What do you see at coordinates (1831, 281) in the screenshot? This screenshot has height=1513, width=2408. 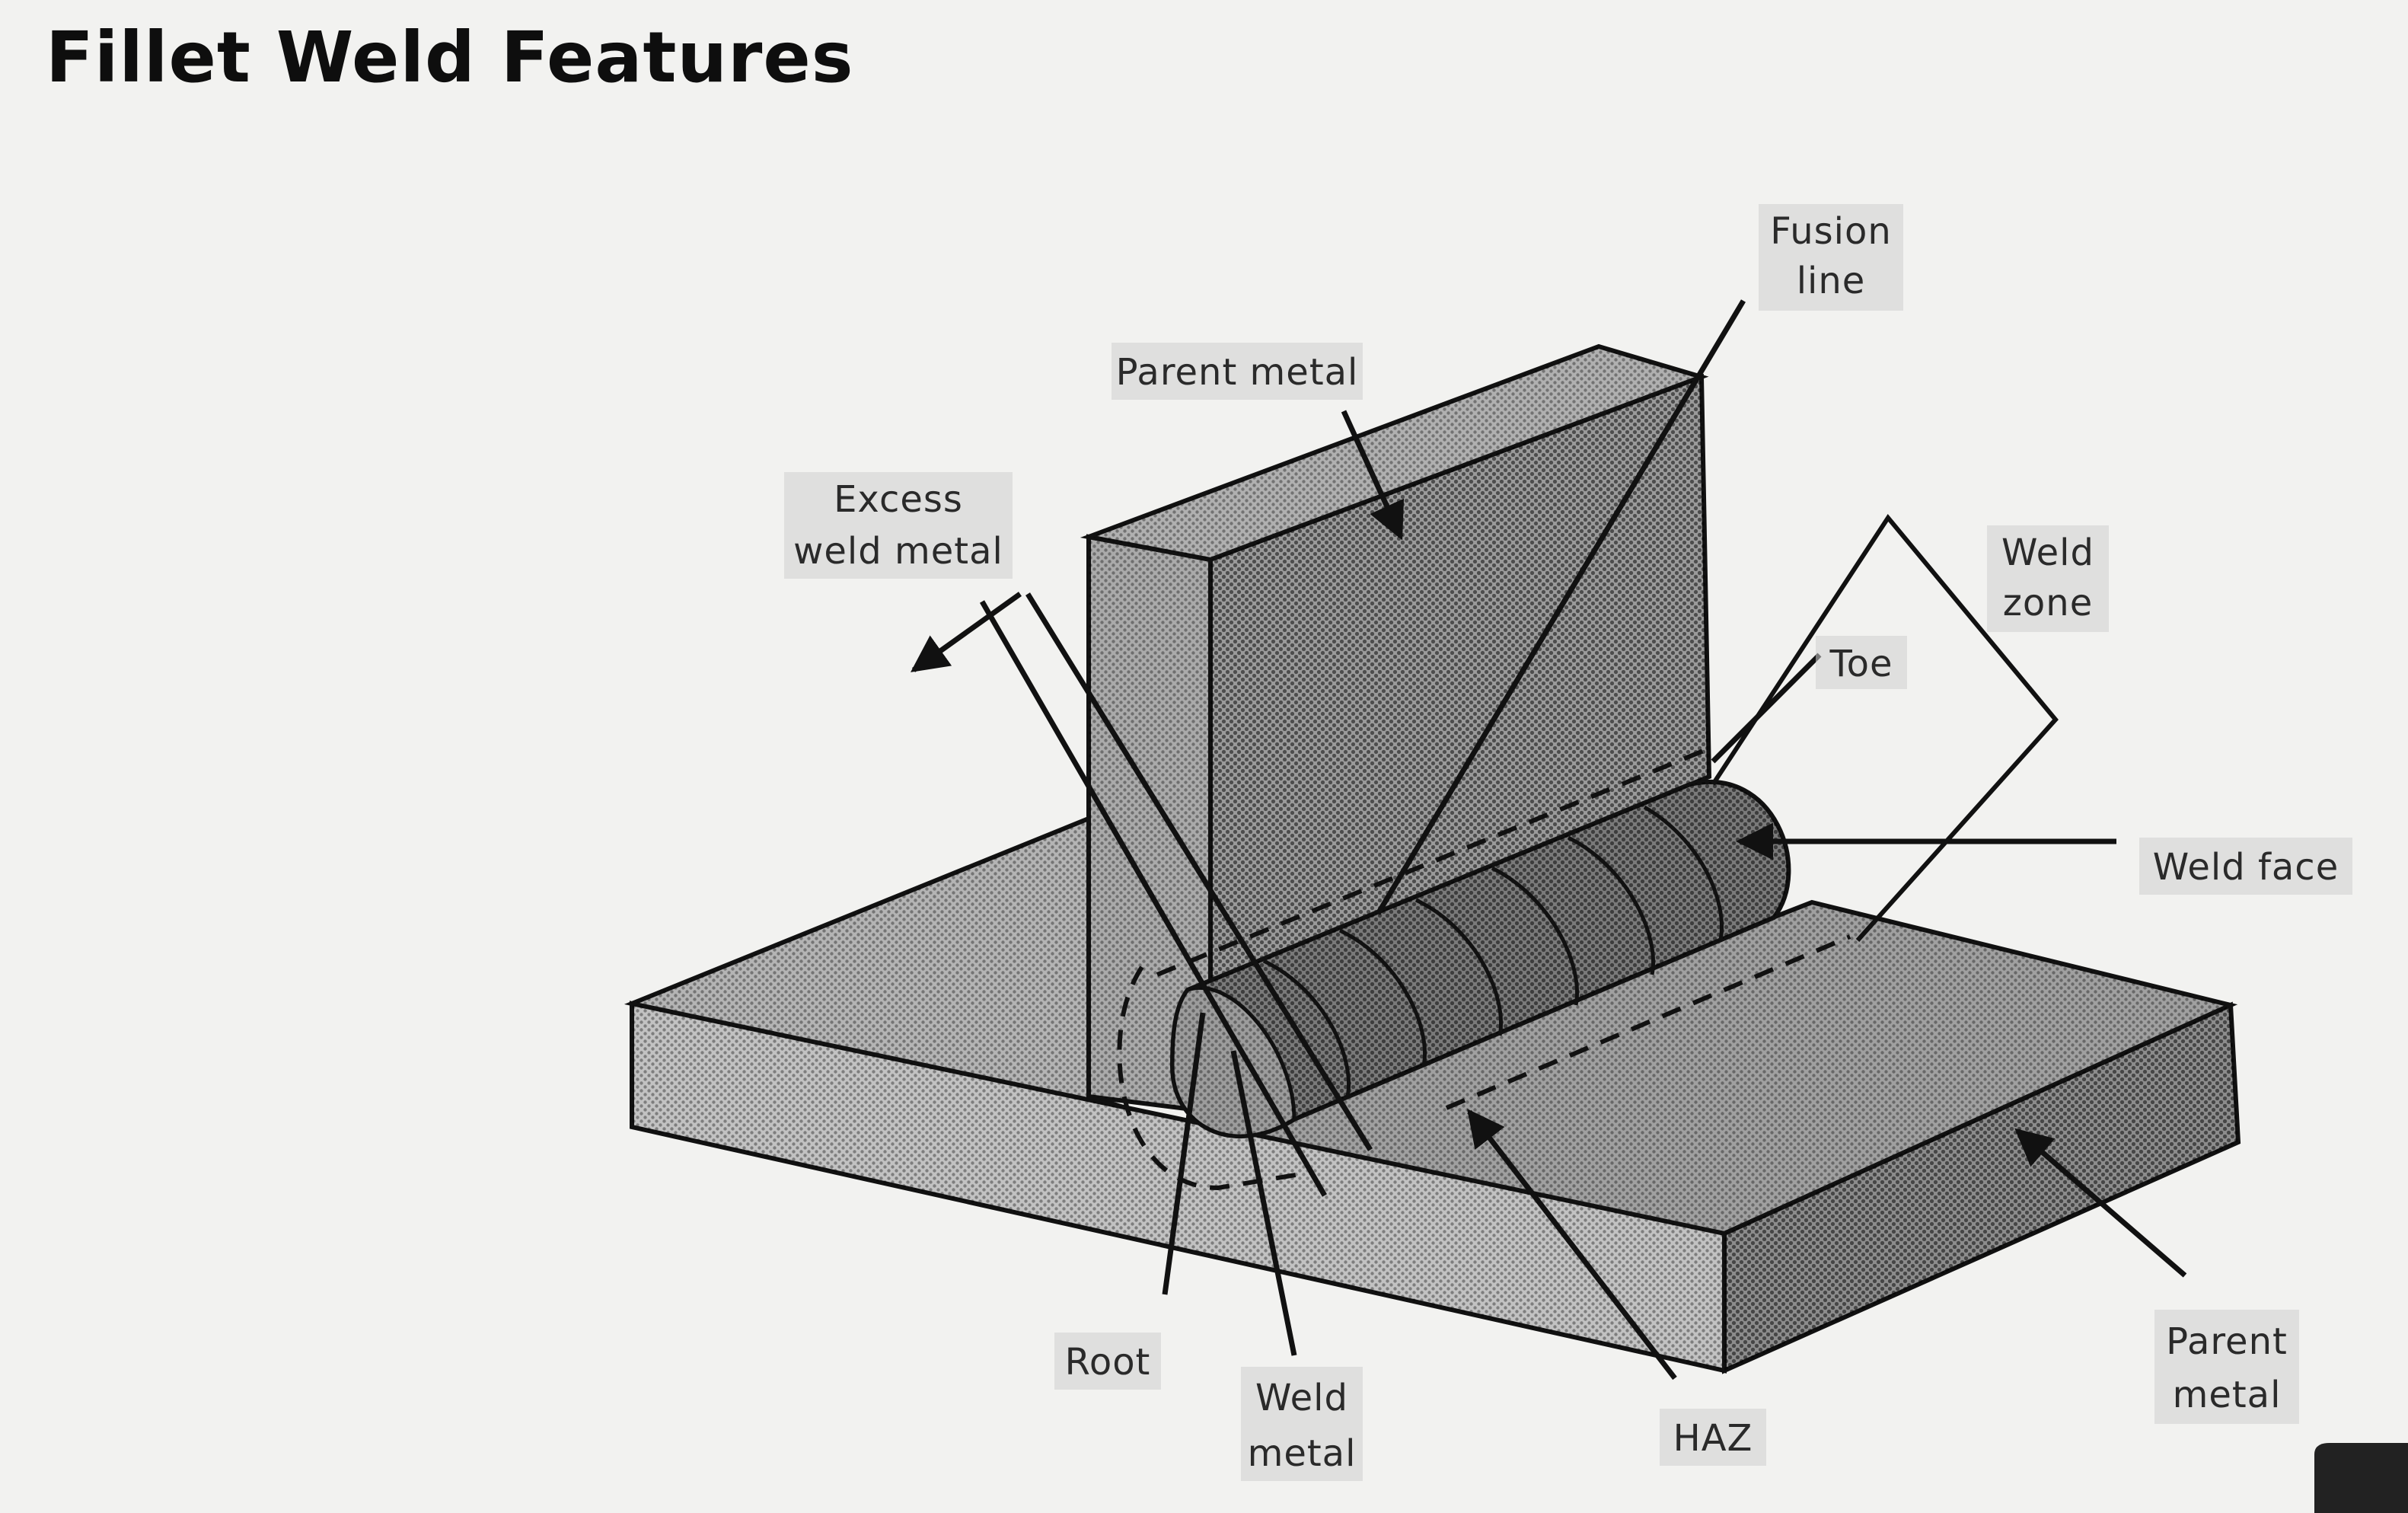 I see `svg-text: line` at bounding box center [1831, 281].